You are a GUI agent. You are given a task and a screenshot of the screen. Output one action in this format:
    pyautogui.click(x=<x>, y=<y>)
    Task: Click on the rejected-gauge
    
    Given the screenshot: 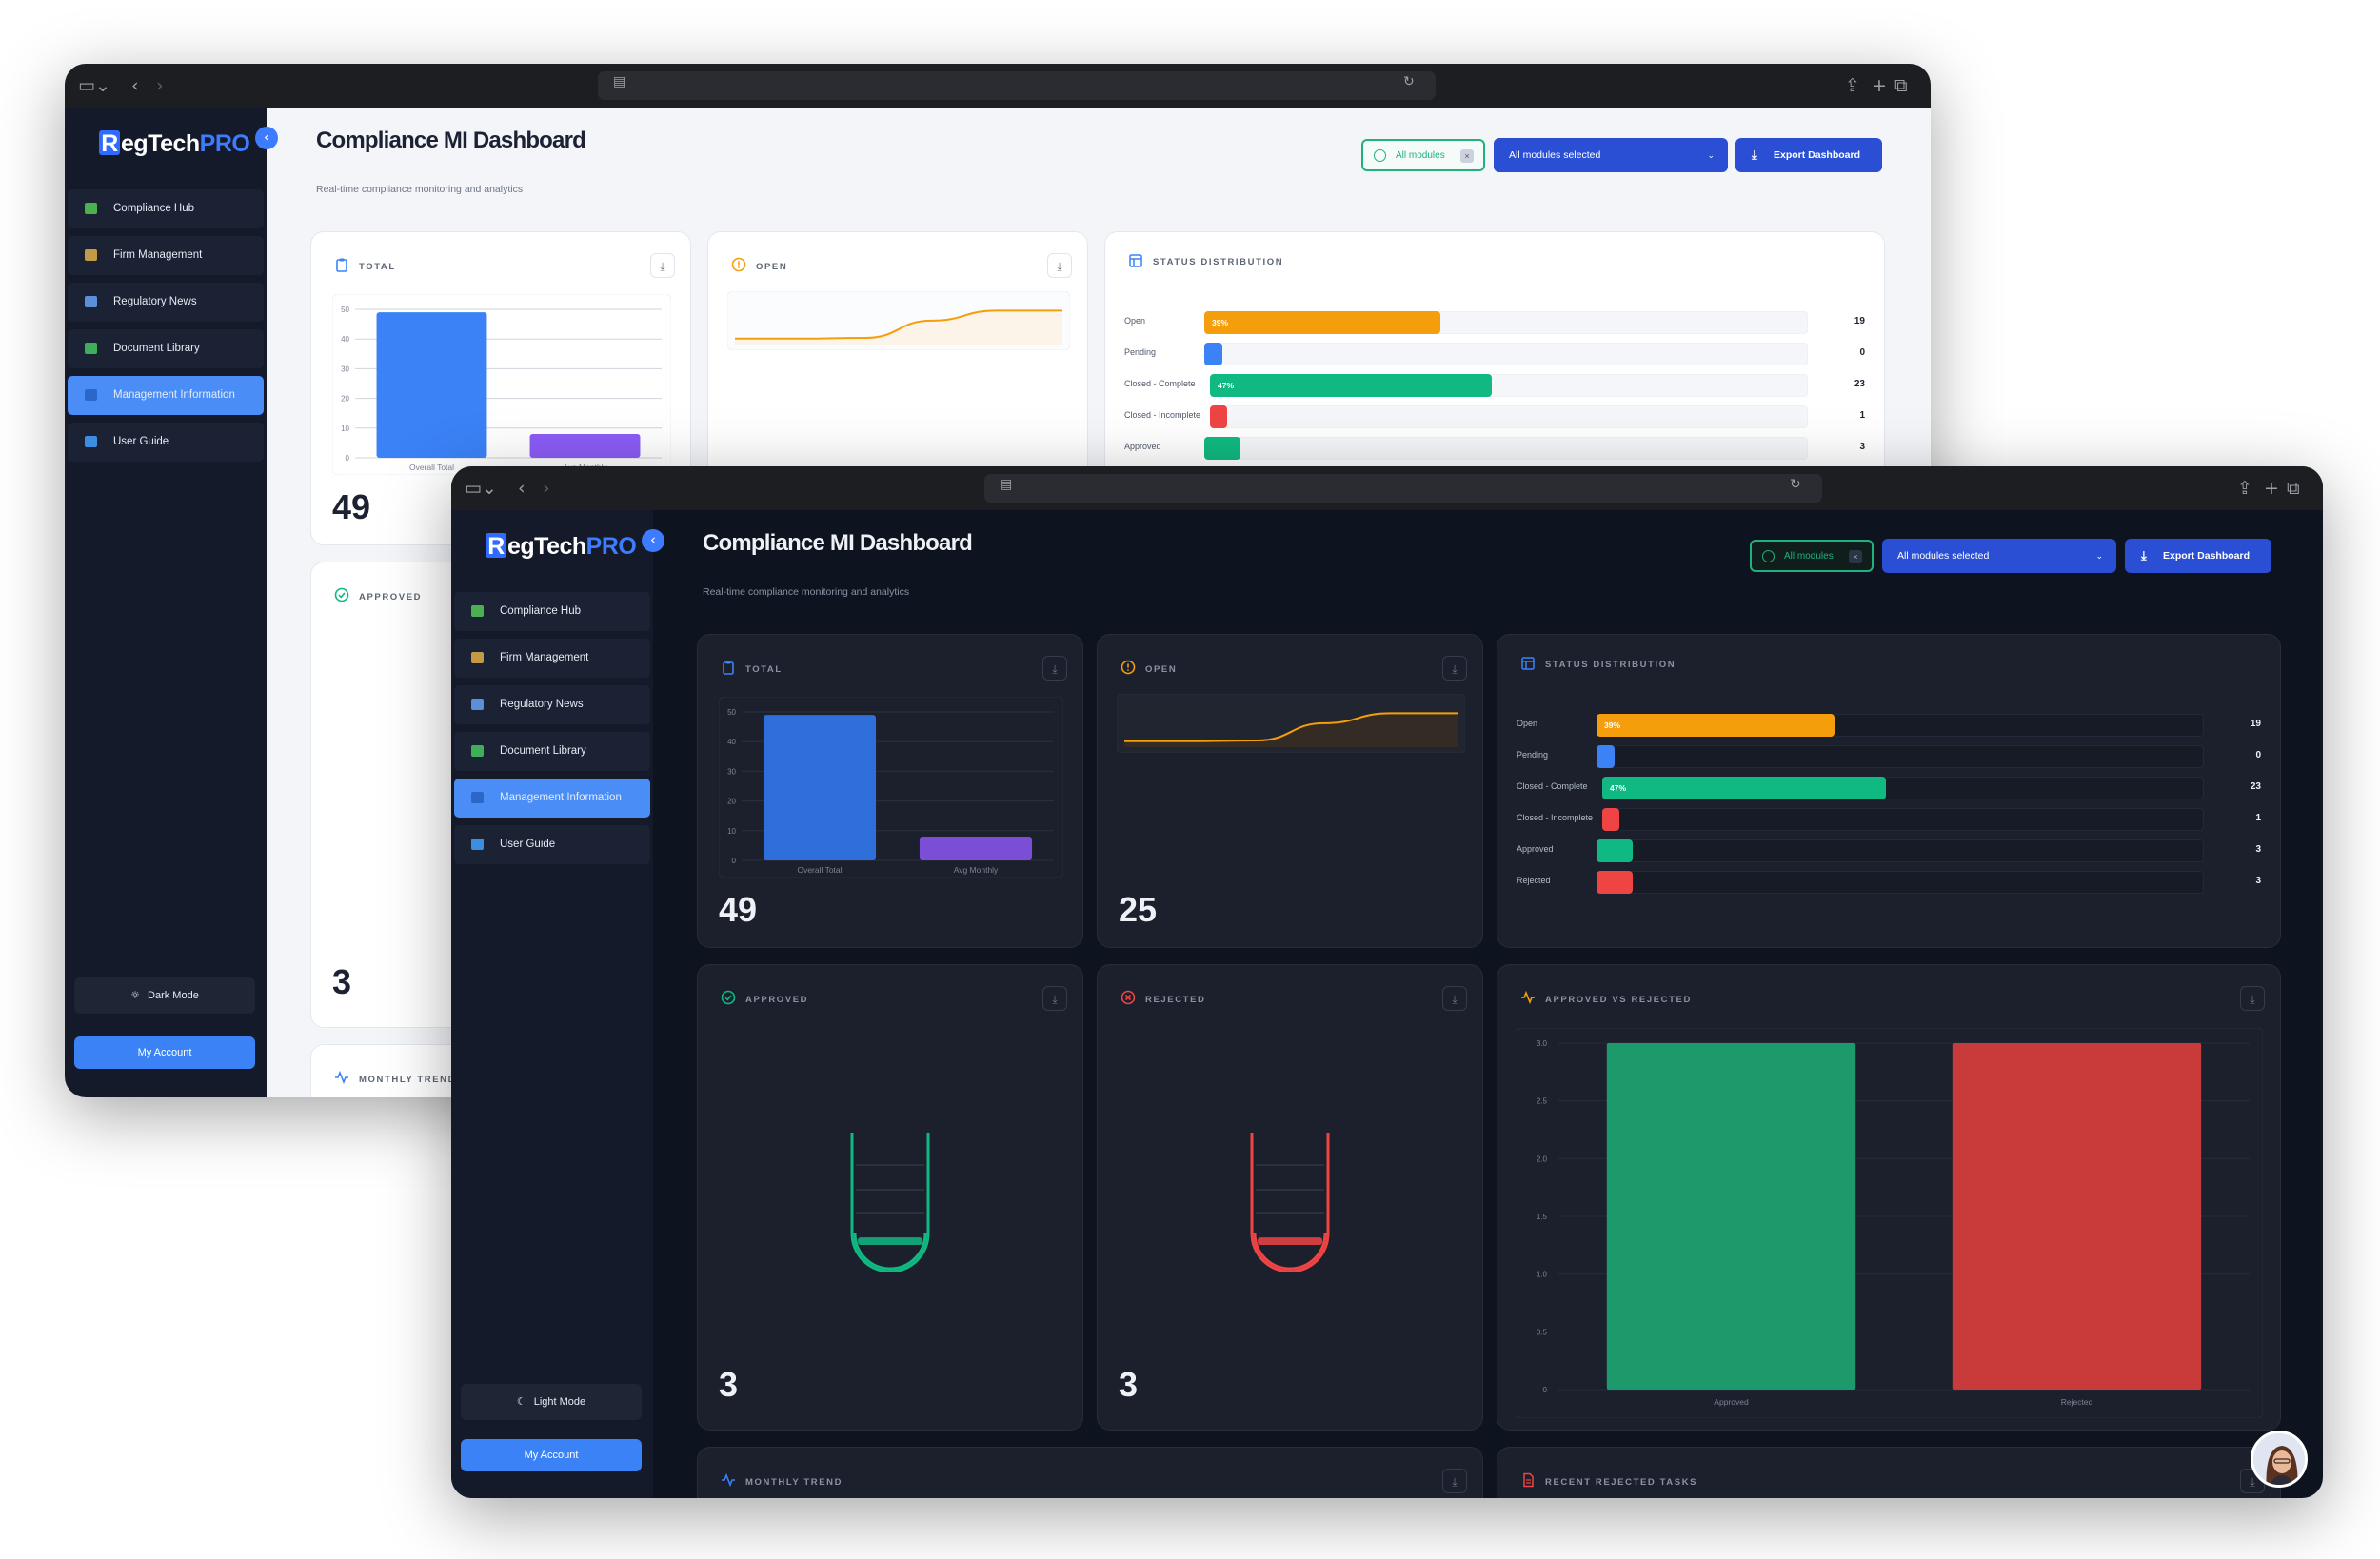 What is the action you would take?
    pyautogui.click(x=1290, y=1202)
    